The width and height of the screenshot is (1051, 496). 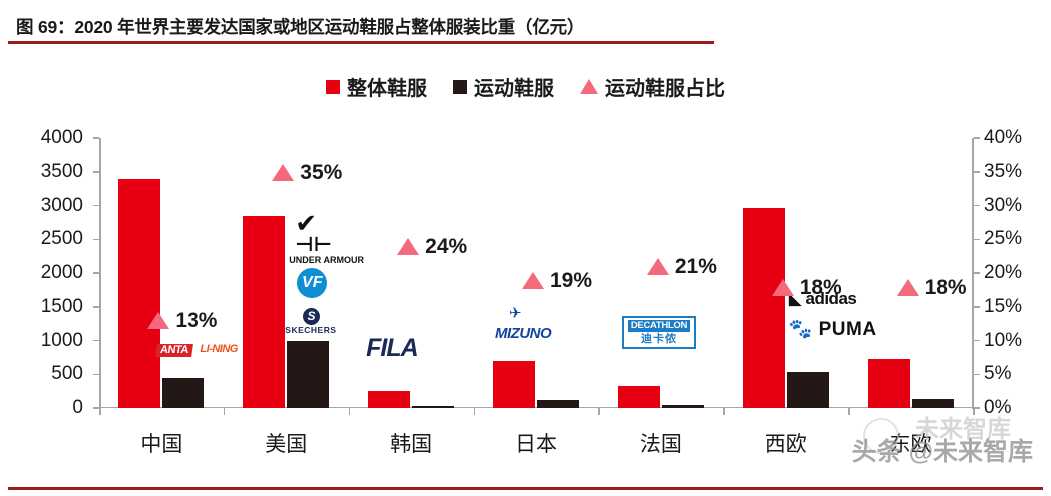 I want to click on under-armour-logo: ⊣⊢, so click(x=313, y=245).